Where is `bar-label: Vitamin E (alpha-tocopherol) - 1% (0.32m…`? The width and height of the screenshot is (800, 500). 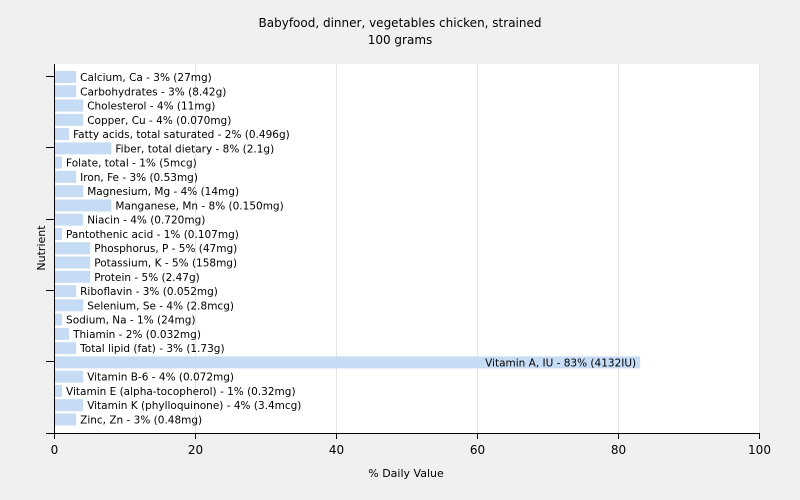
bar-label: Vitamin E (alpha-tocopherol) - 1% (0.32m… is located at coordinates (180, 392).